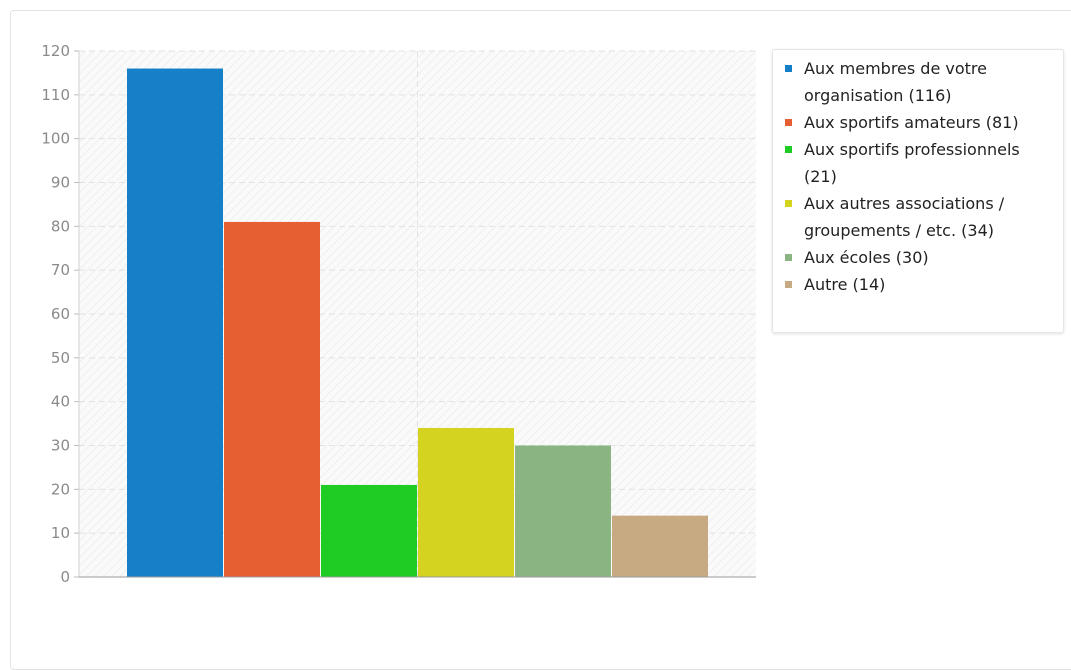  What do you see at coordinates (845, 284) in the screenshot?
I see `legend-label: Autre (14)` at bounding box center [845, 284].